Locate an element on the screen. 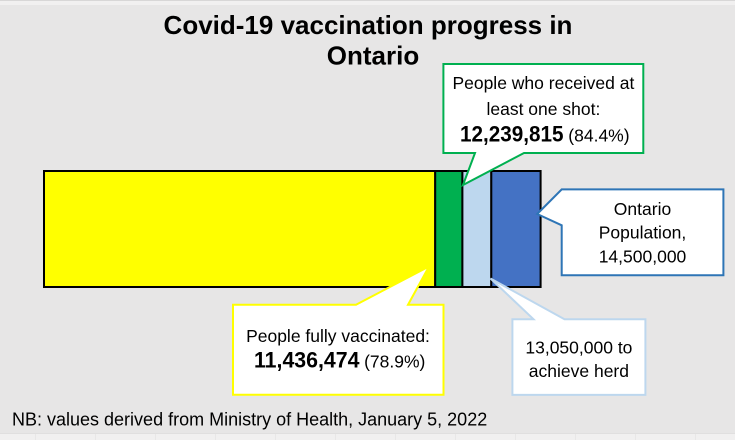 The height and width of the screenshot is (440, 735). svg-text: Population, is located at coordinates (643, 233).